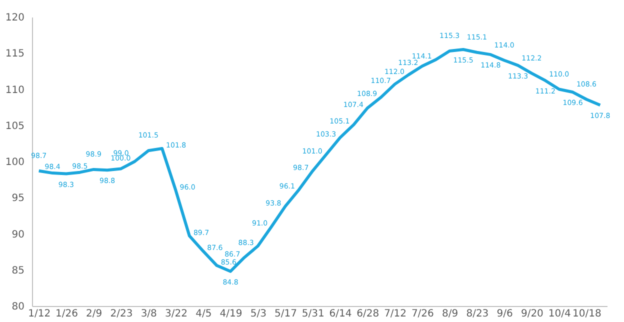 The width and height of the screenshot is (624, 322). I want to click on x-tick-label: 6/14, so click(340, 314).